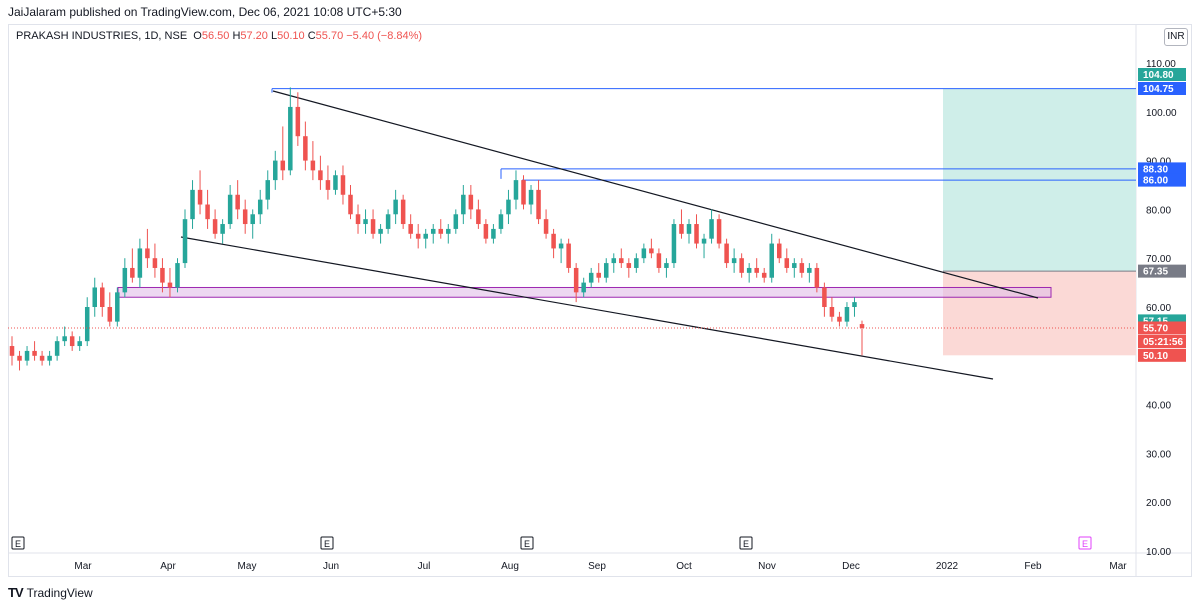  I want to click on x-tick-label: Jul, so click(424, 566).